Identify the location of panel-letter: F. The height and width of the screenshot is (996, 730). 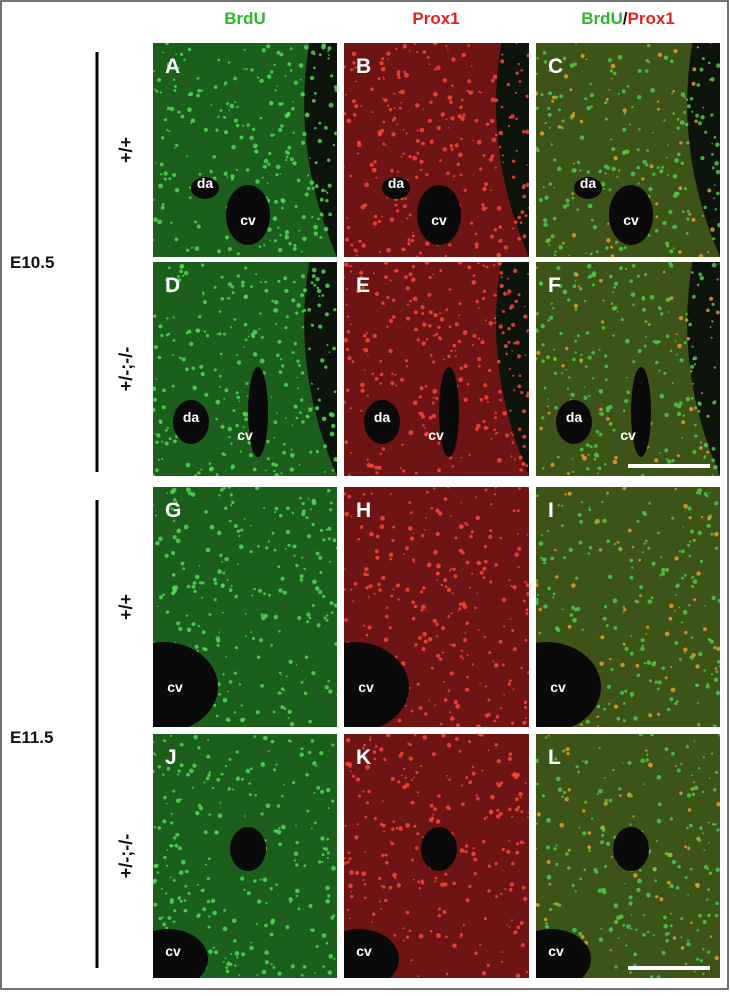
(554, 285).